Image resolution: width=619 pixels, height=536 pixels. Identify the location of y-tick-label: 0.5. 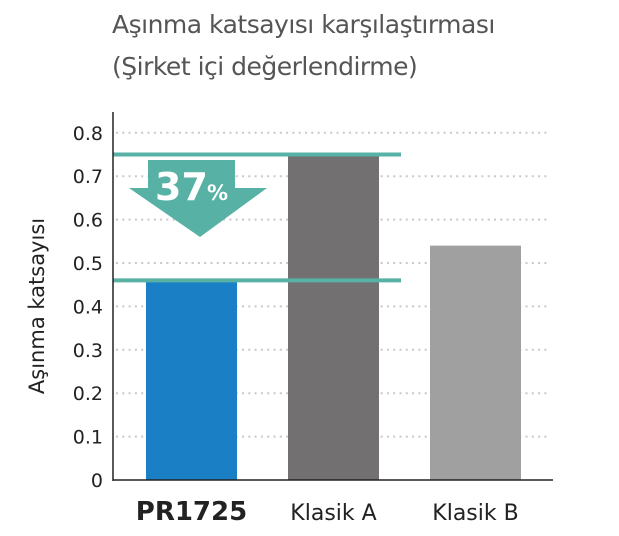
(88, 264).